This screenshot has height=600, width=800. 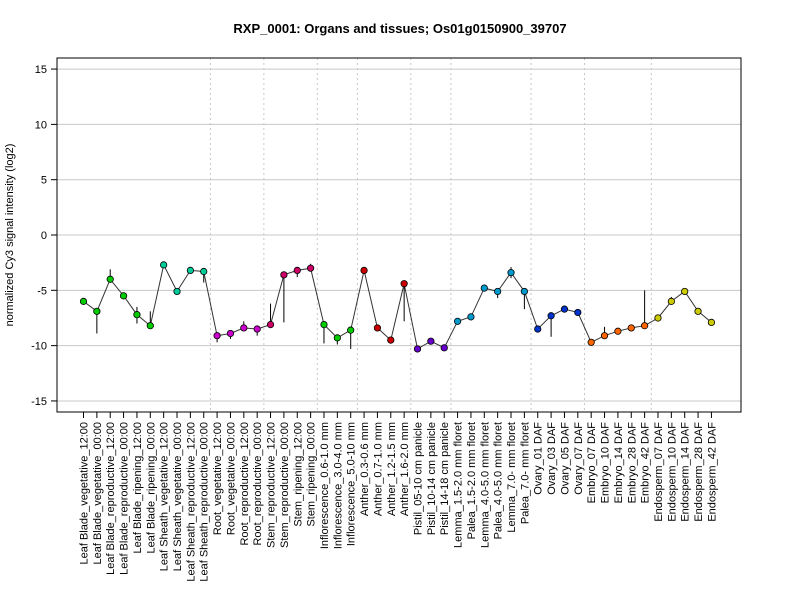 I want to click on x-tick-label: Endosperm_28 DAF, so click(x=699, y=472).